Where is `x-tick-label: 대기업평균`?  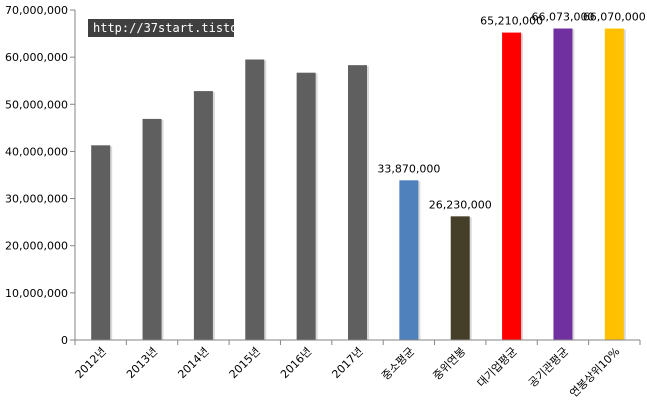
x-tick-label: 대기업평균 is located at coordinates (497, 367).